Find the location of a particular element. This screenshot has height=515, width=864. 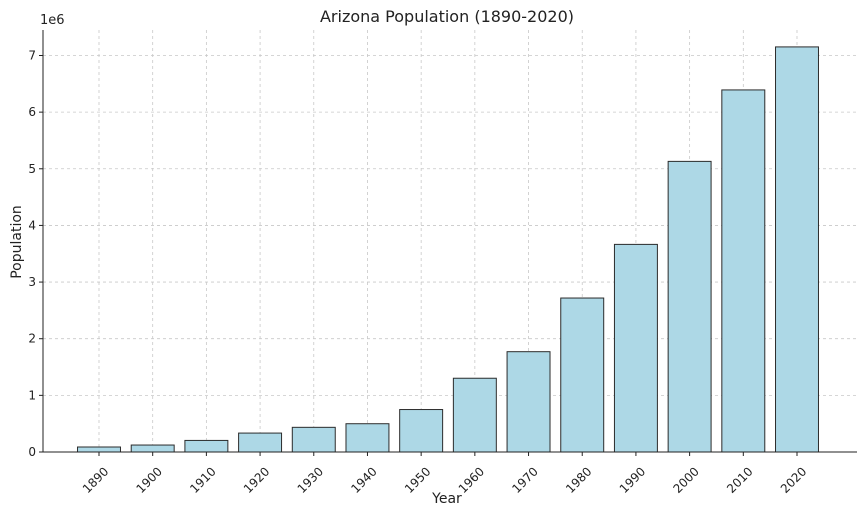

bar-1920 is located at coordinates (260, 442).